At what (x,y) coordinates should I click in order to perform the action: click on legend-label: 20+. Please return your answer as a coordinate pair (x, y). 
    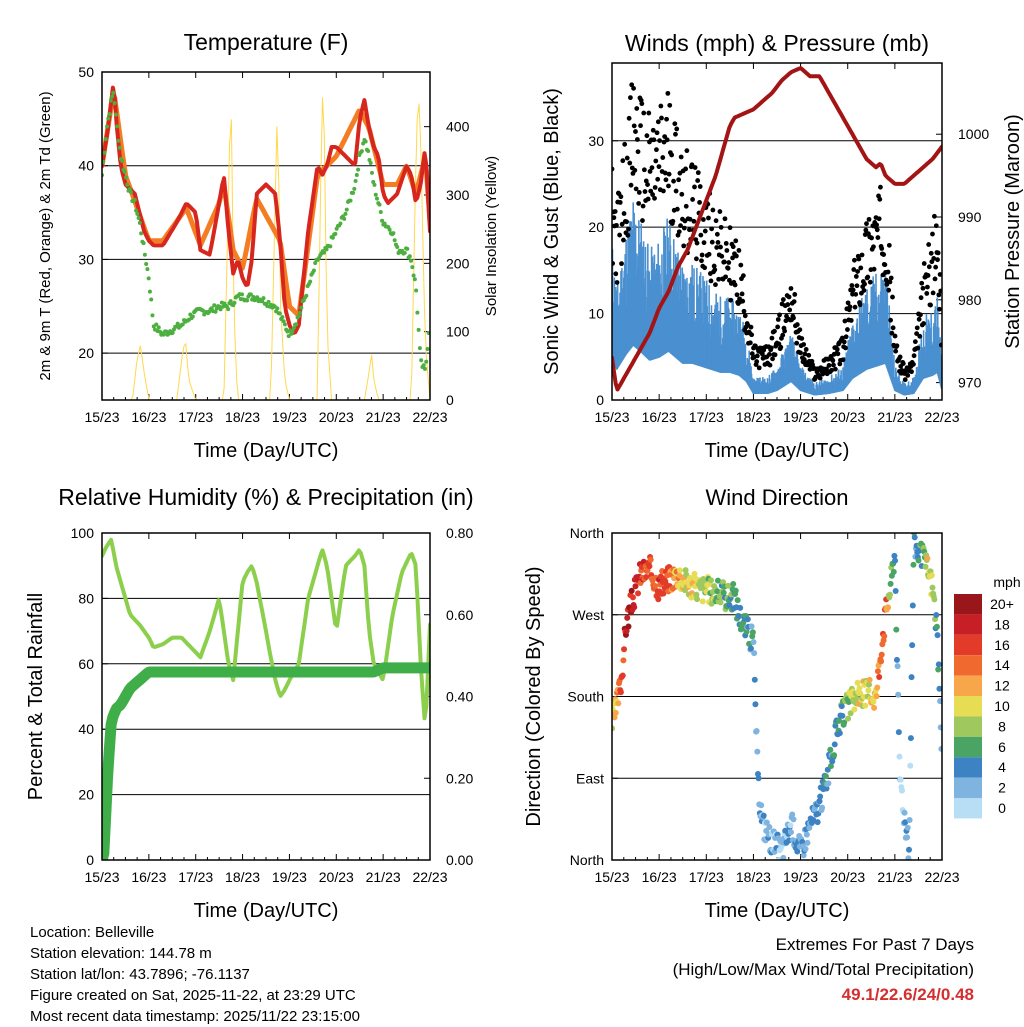
    Looking at the image, I should click on (1002, 604).